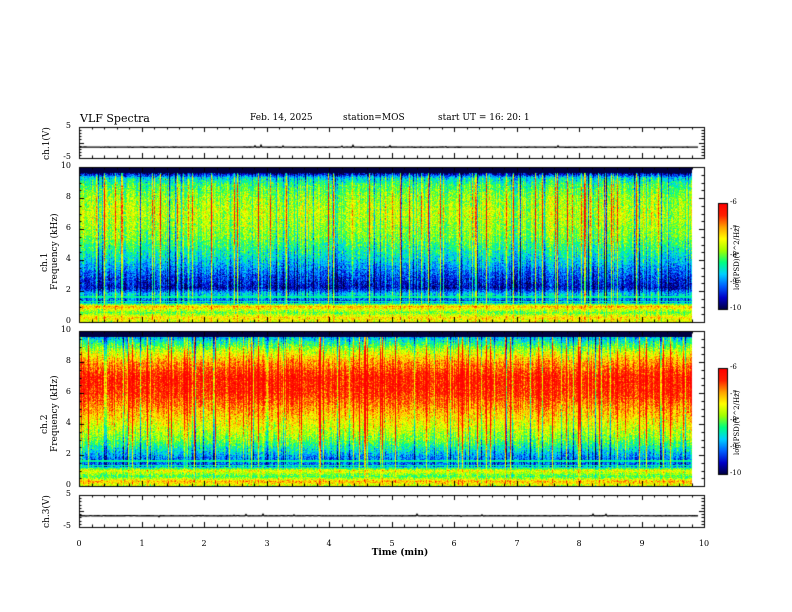 The width and height of the screenshot is (792, 612). Describe the element at coordinates (79, 543) in the screenshot. I see `x-tick-label: 0` at that location.